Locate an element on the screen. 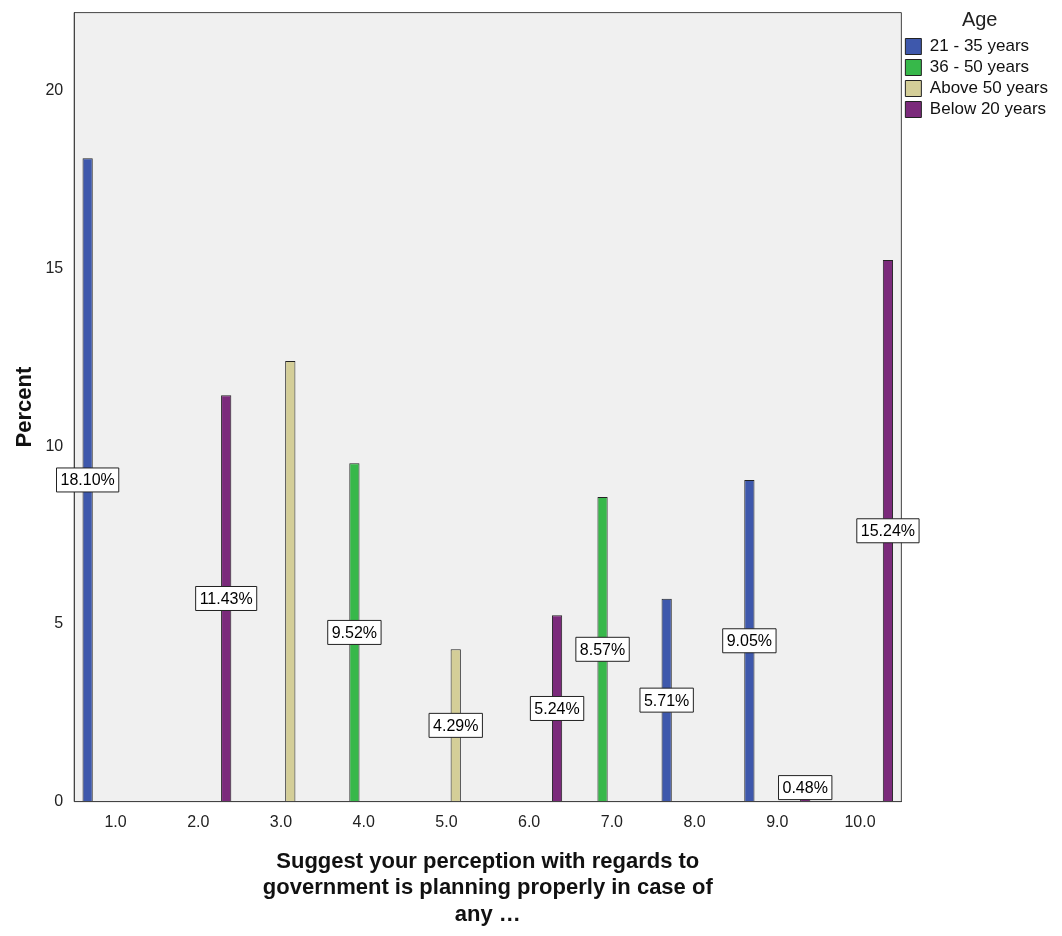  x-tick-label: 4.0 is located at coordinates (363, 821).